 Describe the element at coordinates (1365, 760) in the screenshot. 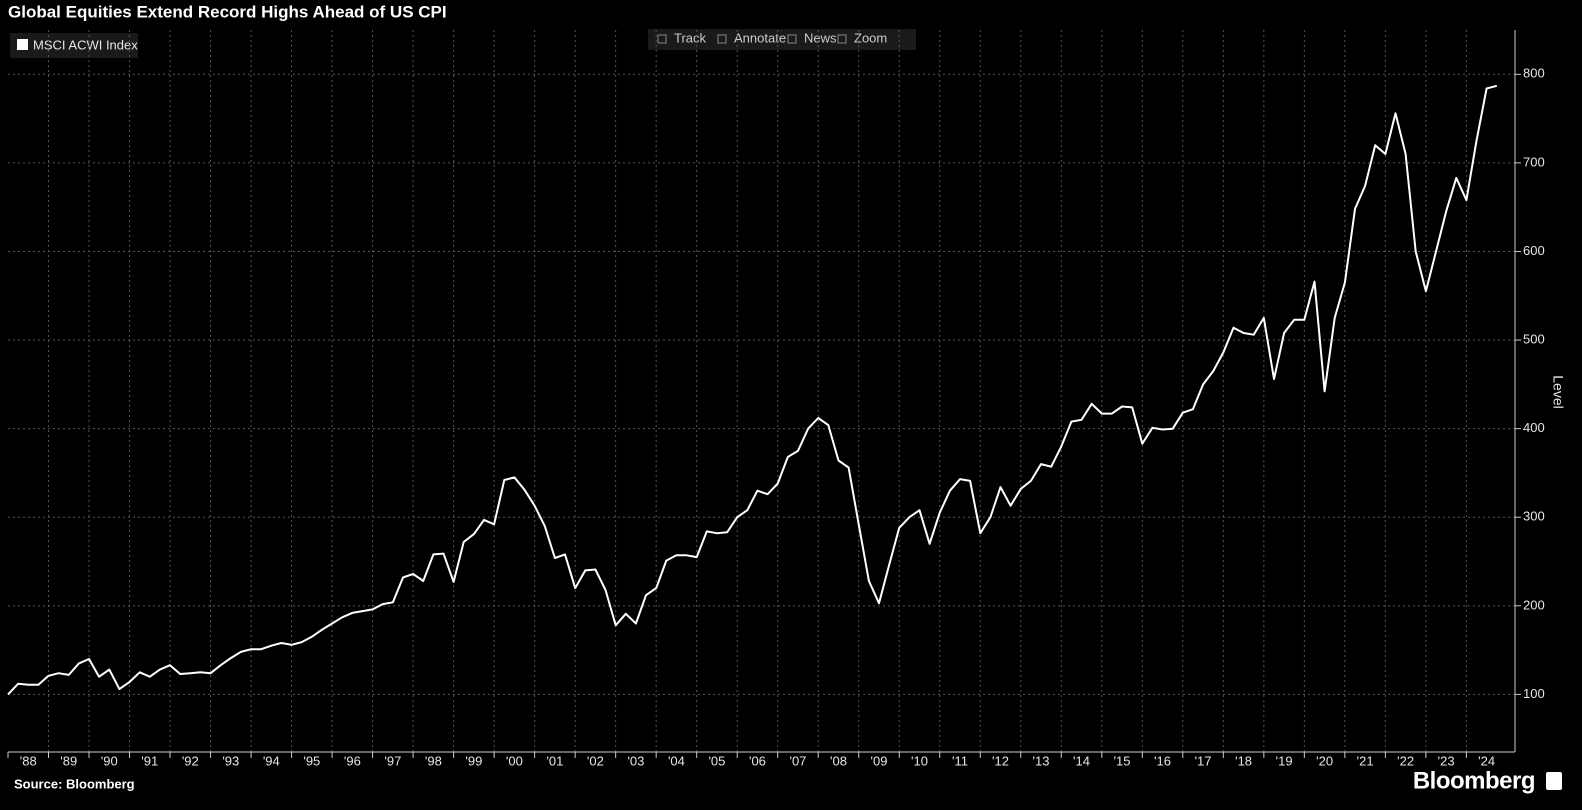

I see `x-tick-label: '21` at that location.